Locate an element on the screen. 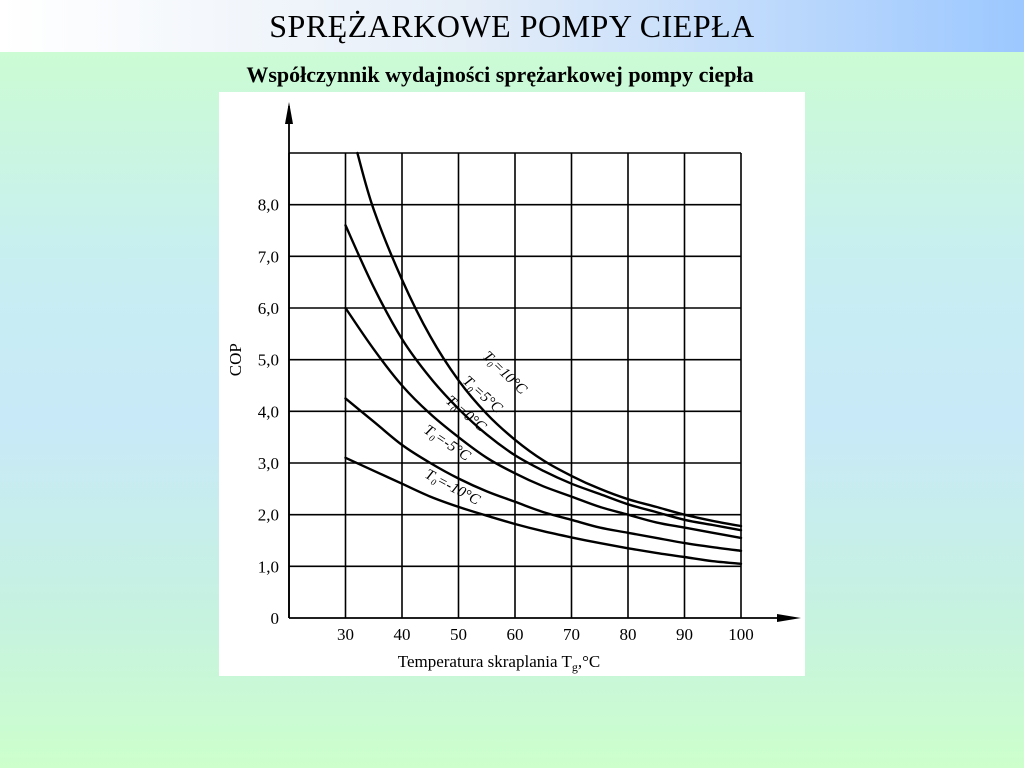  x-tick-label: 60 is located at coordinates (515, 634).